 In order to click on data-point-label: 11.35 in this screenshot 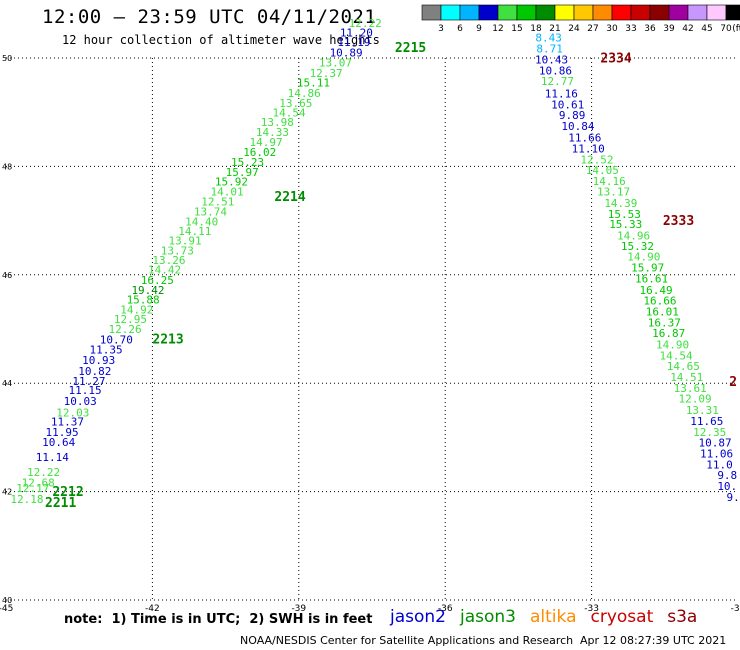, I will do `click(105, 349)`.